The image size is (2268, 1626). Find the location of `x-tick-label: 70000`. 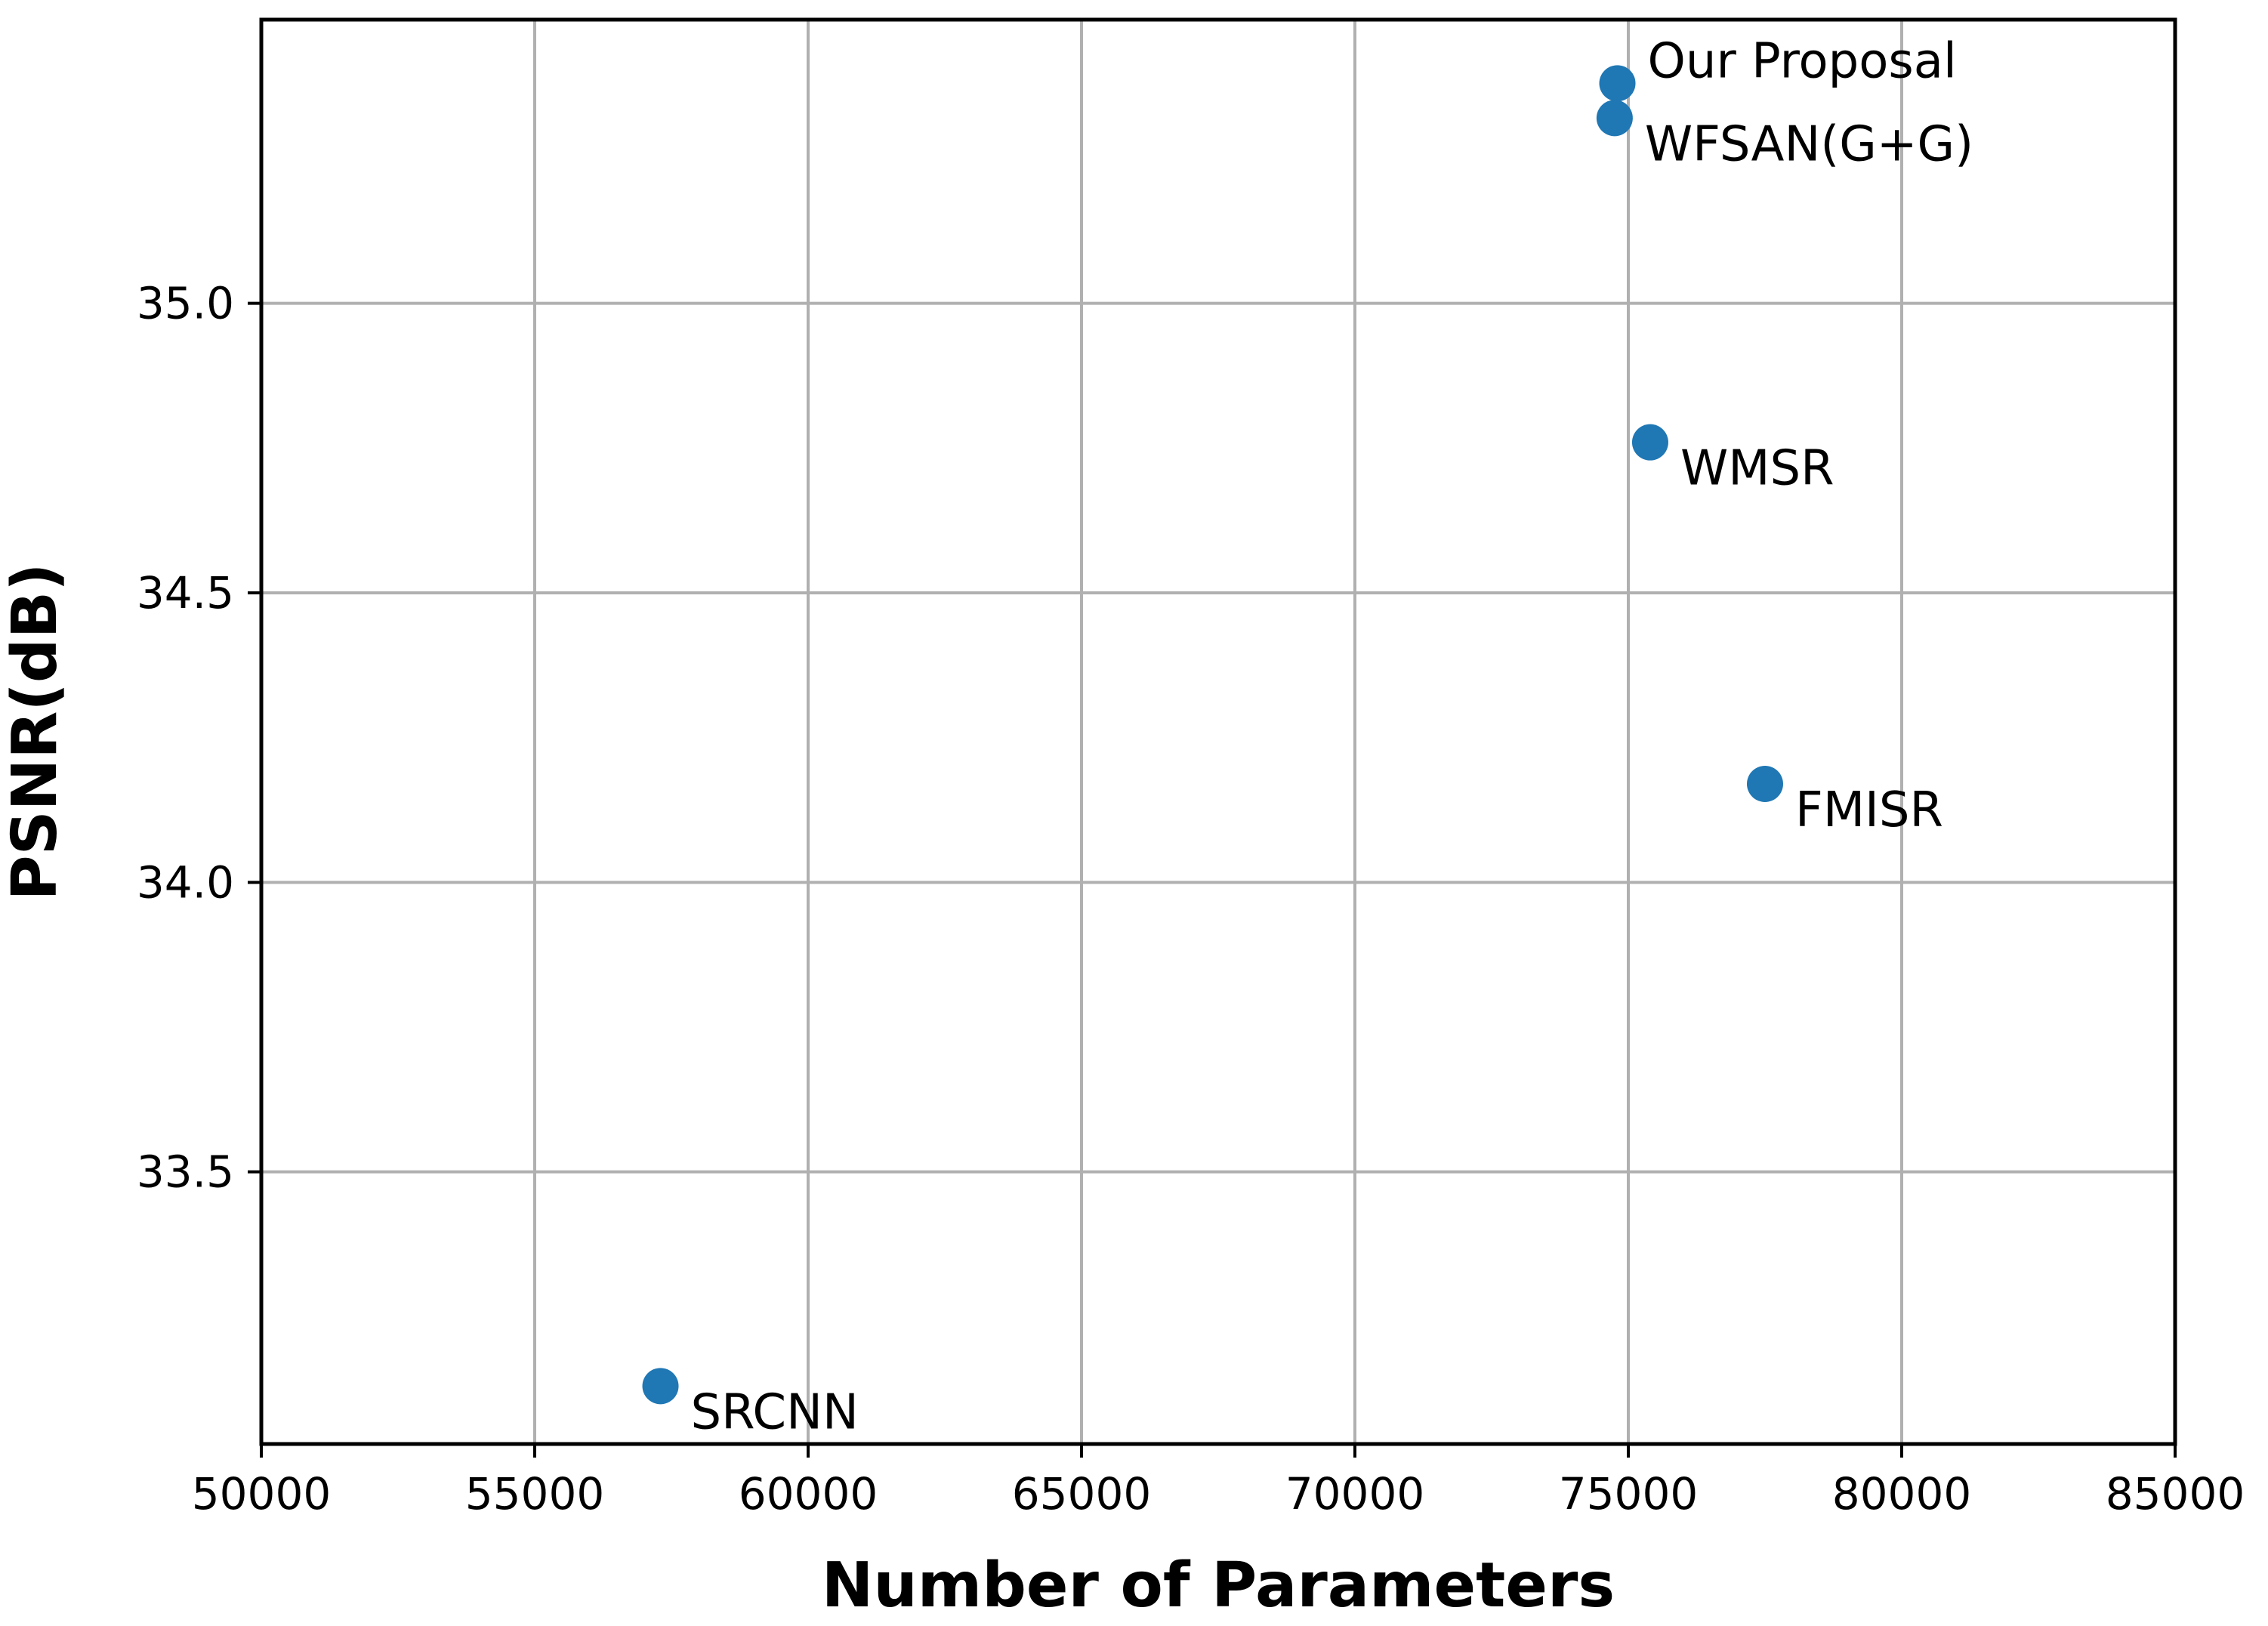

x-tick-label: 70000 is located at coordinates (1355, 1494).